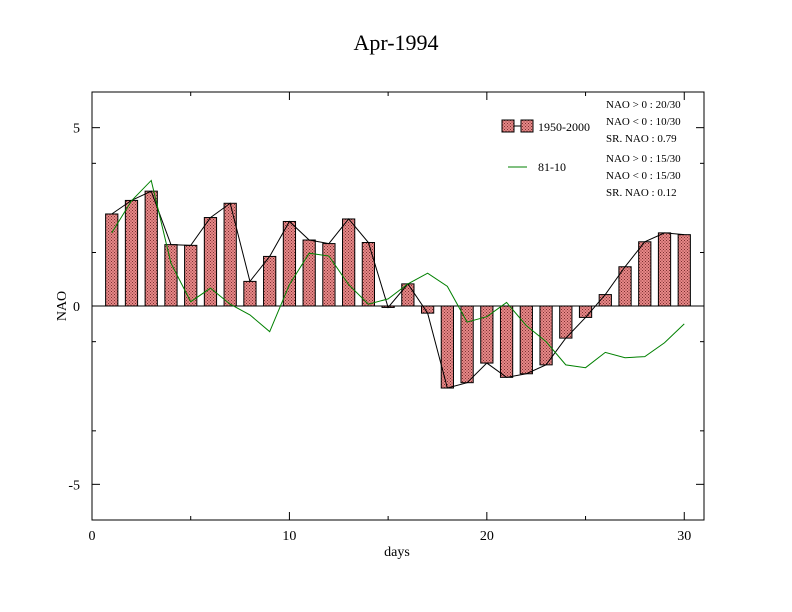  Describe the element at coordinates (74, 485) in the screenshot. I see `y-tick-label: -5` at that location.